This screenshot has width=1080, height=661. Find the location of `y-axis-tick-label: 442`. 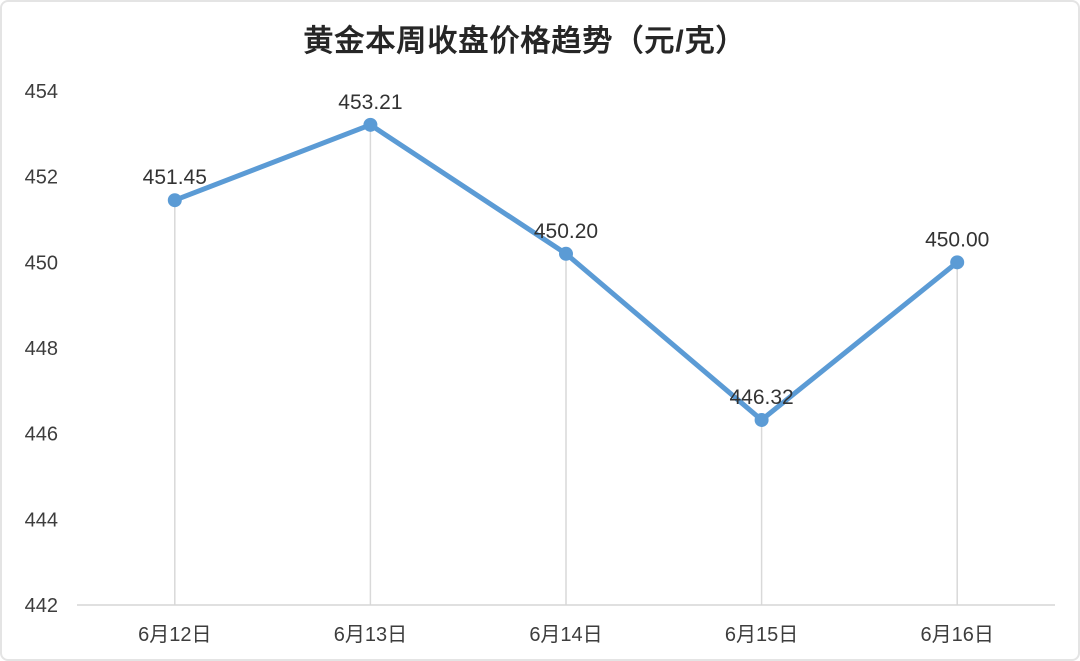

y-axis-tick-label: 442 is located at coordinates (41, 606).